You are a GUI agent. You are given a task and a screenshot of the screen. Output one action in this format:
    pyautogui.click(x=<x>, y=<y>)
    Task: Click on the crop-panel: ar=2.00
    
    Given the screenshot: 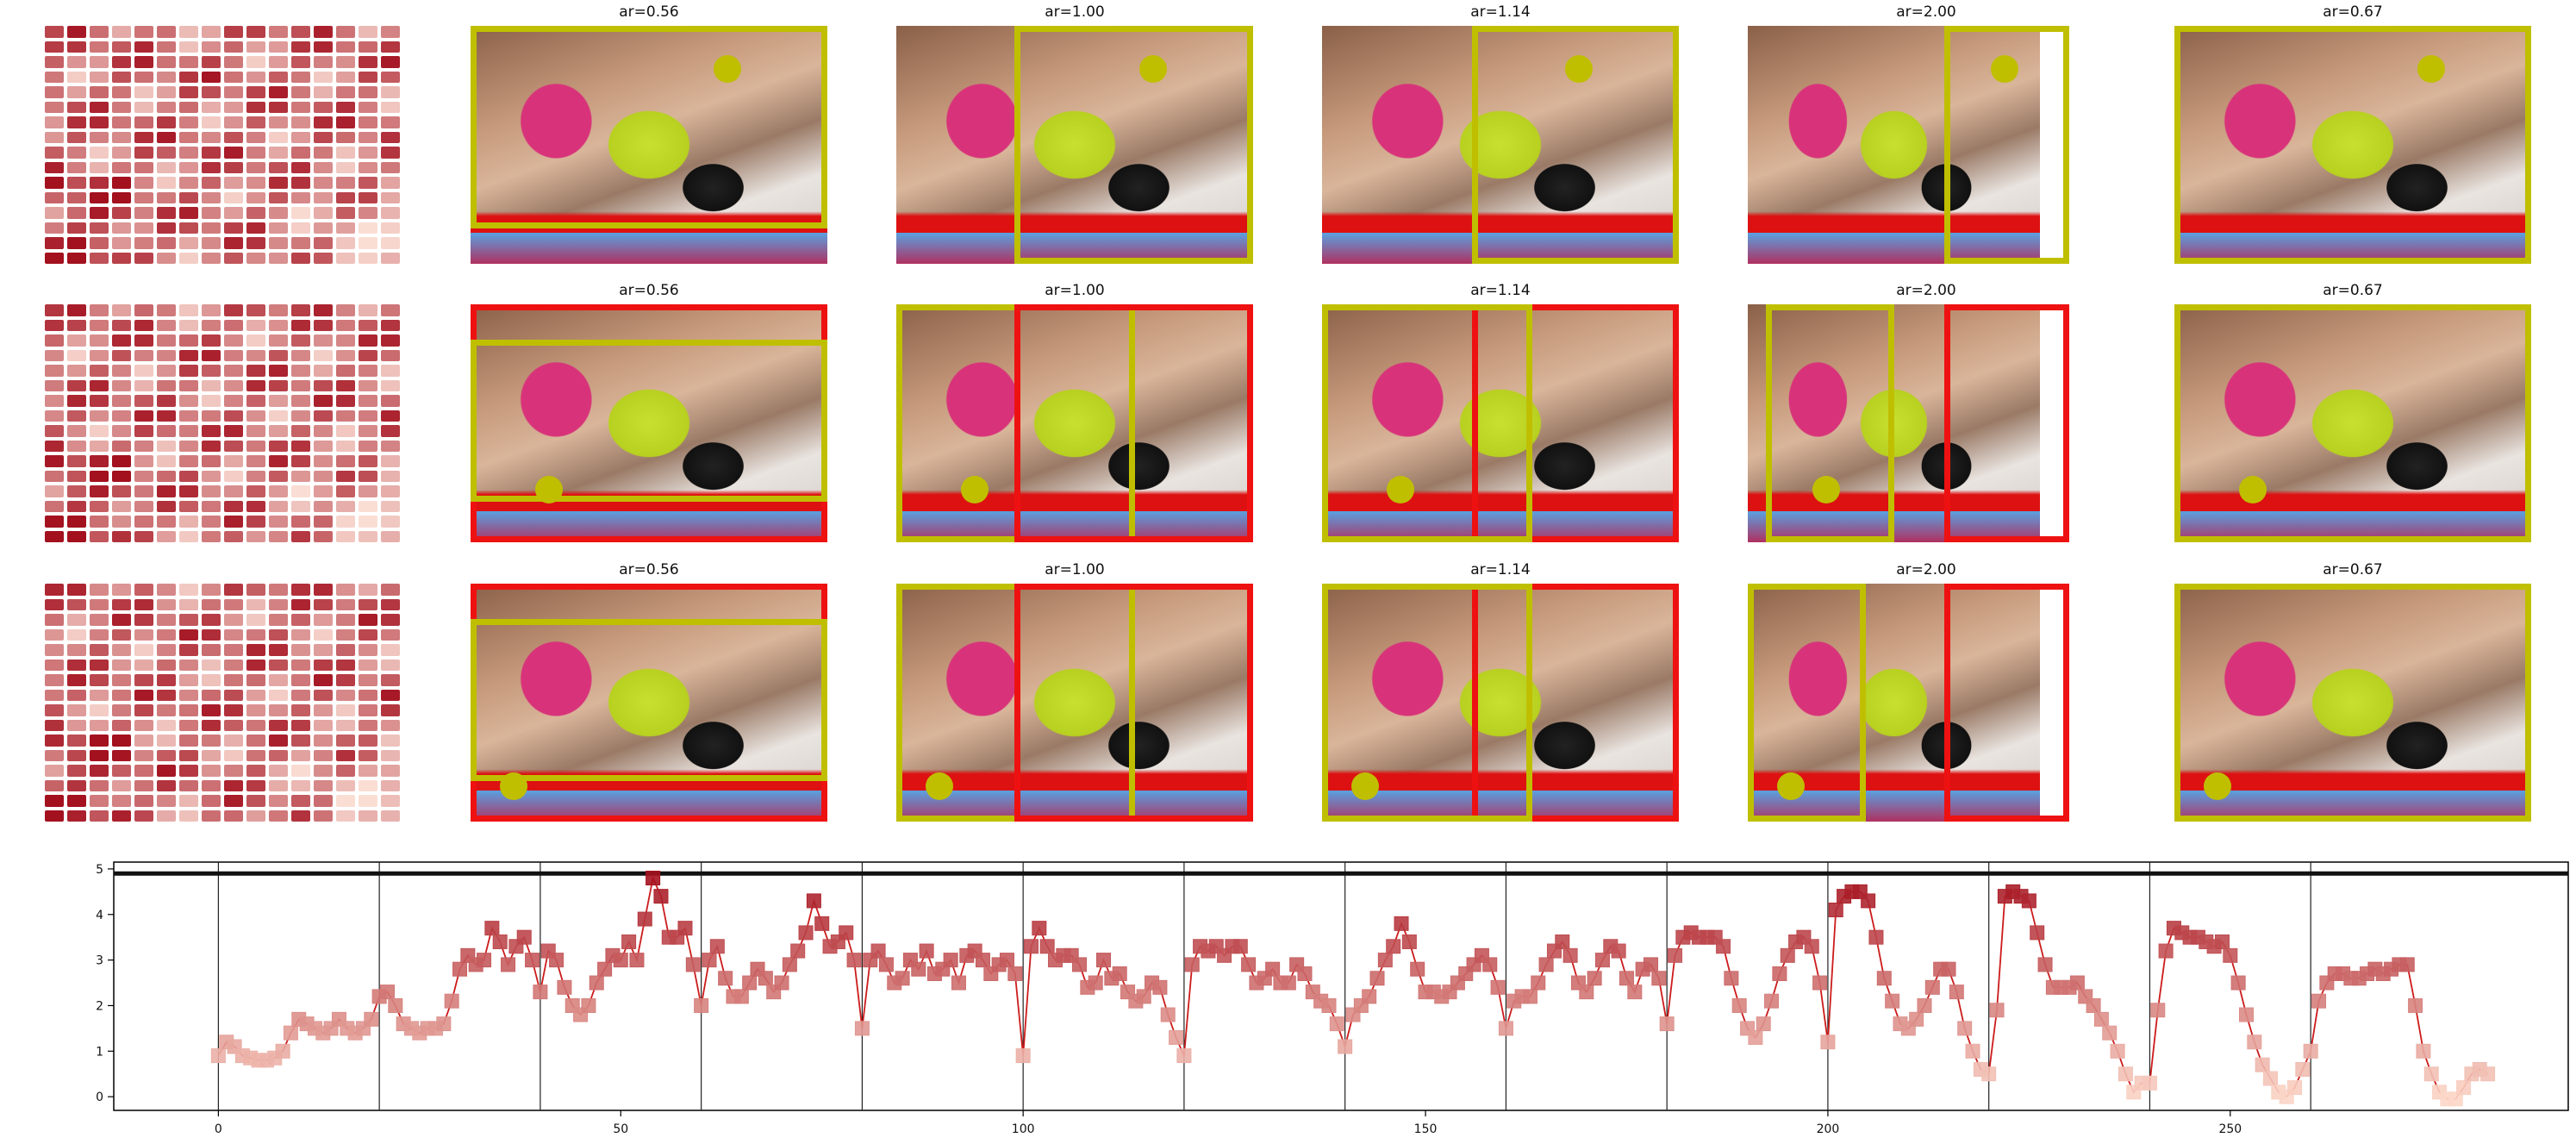 What is the action you would take?
    pyautogui.click(x=1926, y=133)
    